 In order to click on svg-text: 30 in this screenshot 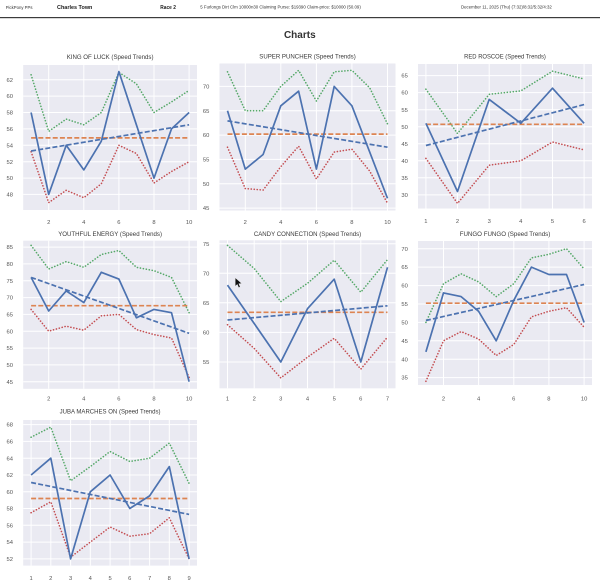, I will do `click(404, 196)`.